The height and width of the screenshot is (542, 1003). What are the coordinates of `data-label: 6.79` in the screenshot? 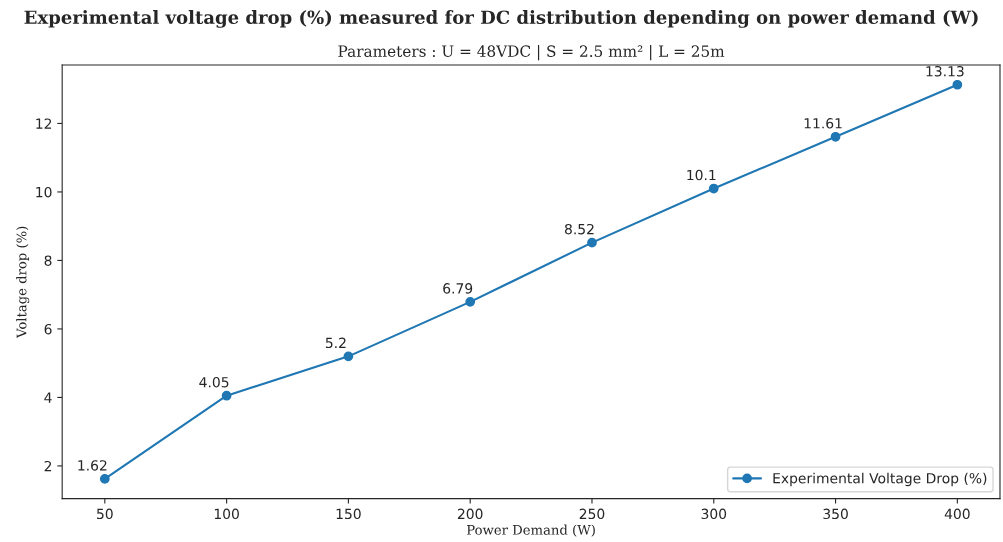 It's located at (458, 288).